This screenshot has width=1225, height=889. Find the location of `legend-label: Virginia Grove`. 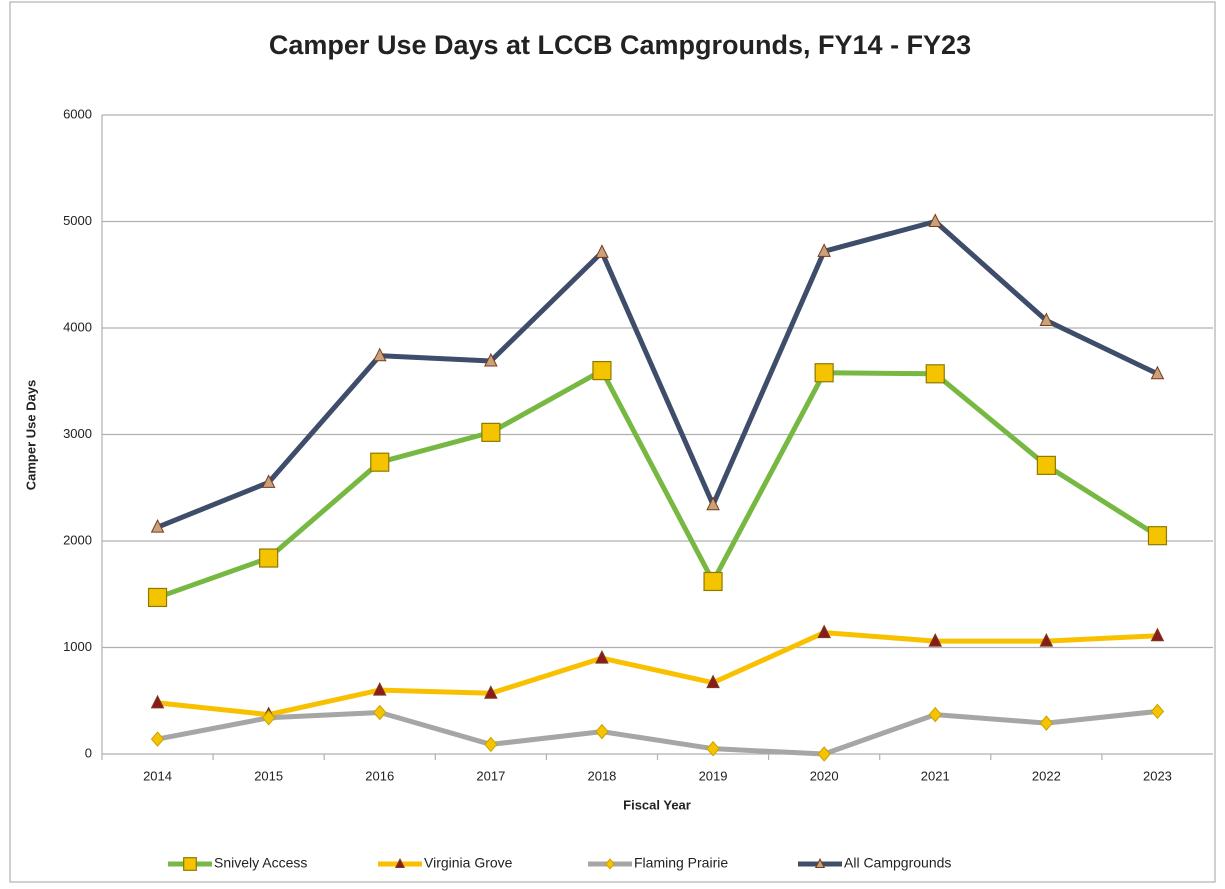

legend-label: Virginia Grove is located at coordinates (468, 863).